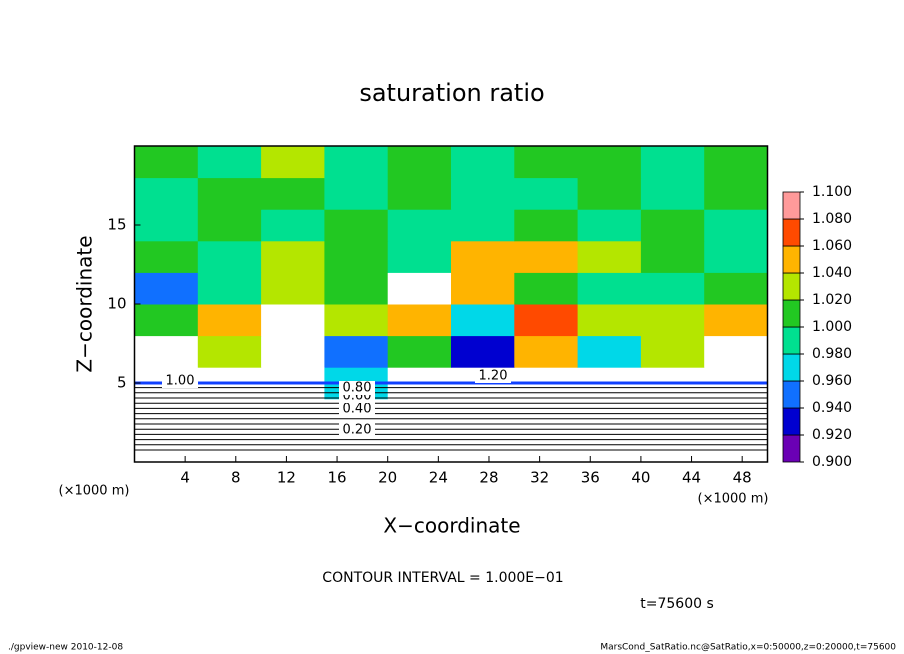 This screenshot has width=904, height=654. What do you see at coordinates (286, 478) in the screenshot?
I see `x-tick-label: 12` at bounding box center [286, 478].